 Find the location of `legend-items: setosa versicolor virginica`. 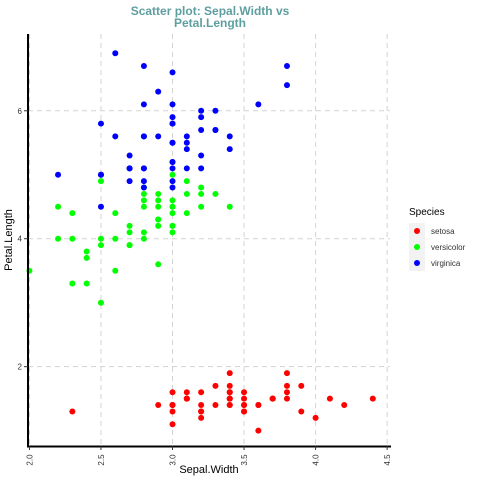

legend-items: setosa versicolor virginica is located at coordinates (437, 247).